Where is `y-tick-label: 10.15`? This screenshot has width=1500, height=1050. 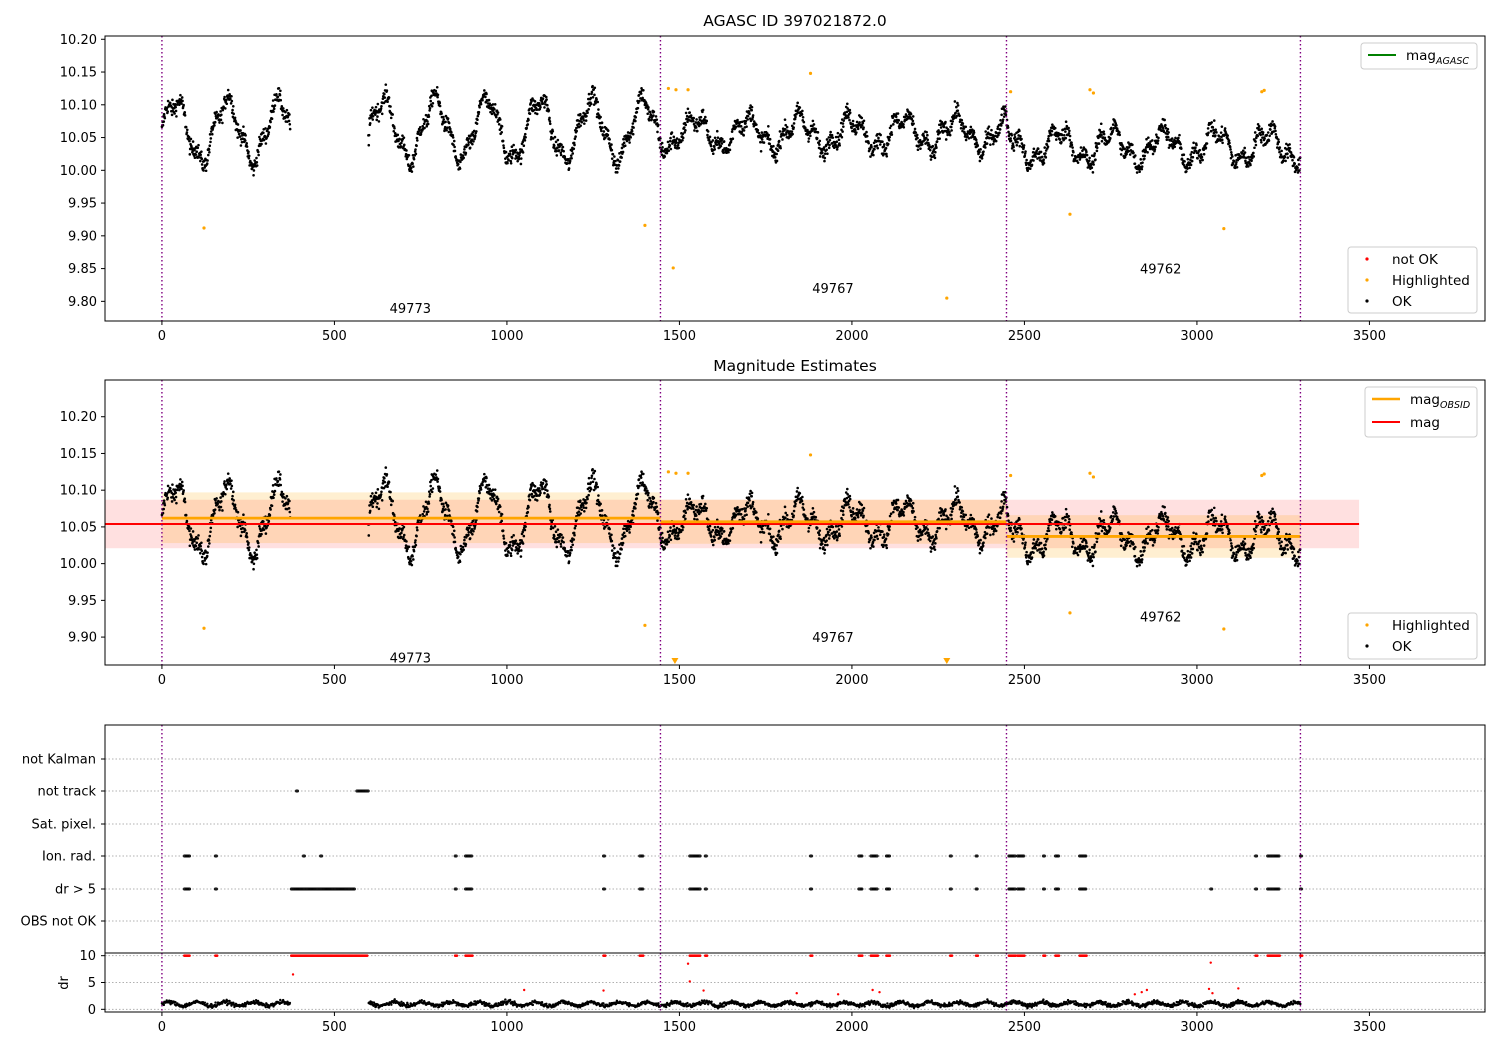 y-tick-label: 10.15 is located at coordinates (78, 73).